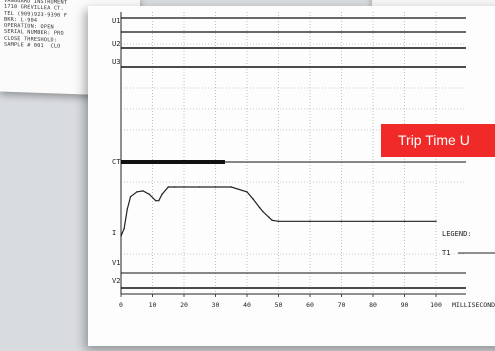  I want to click on legend-title: LEGEND:, so click(457, 234).